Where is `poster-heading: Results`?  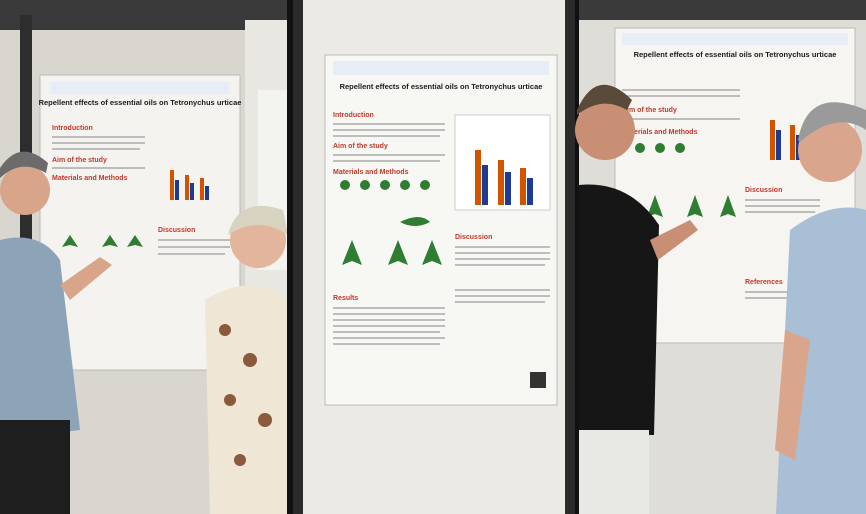 poster-heading: Results is located at coordinates (345, 298).